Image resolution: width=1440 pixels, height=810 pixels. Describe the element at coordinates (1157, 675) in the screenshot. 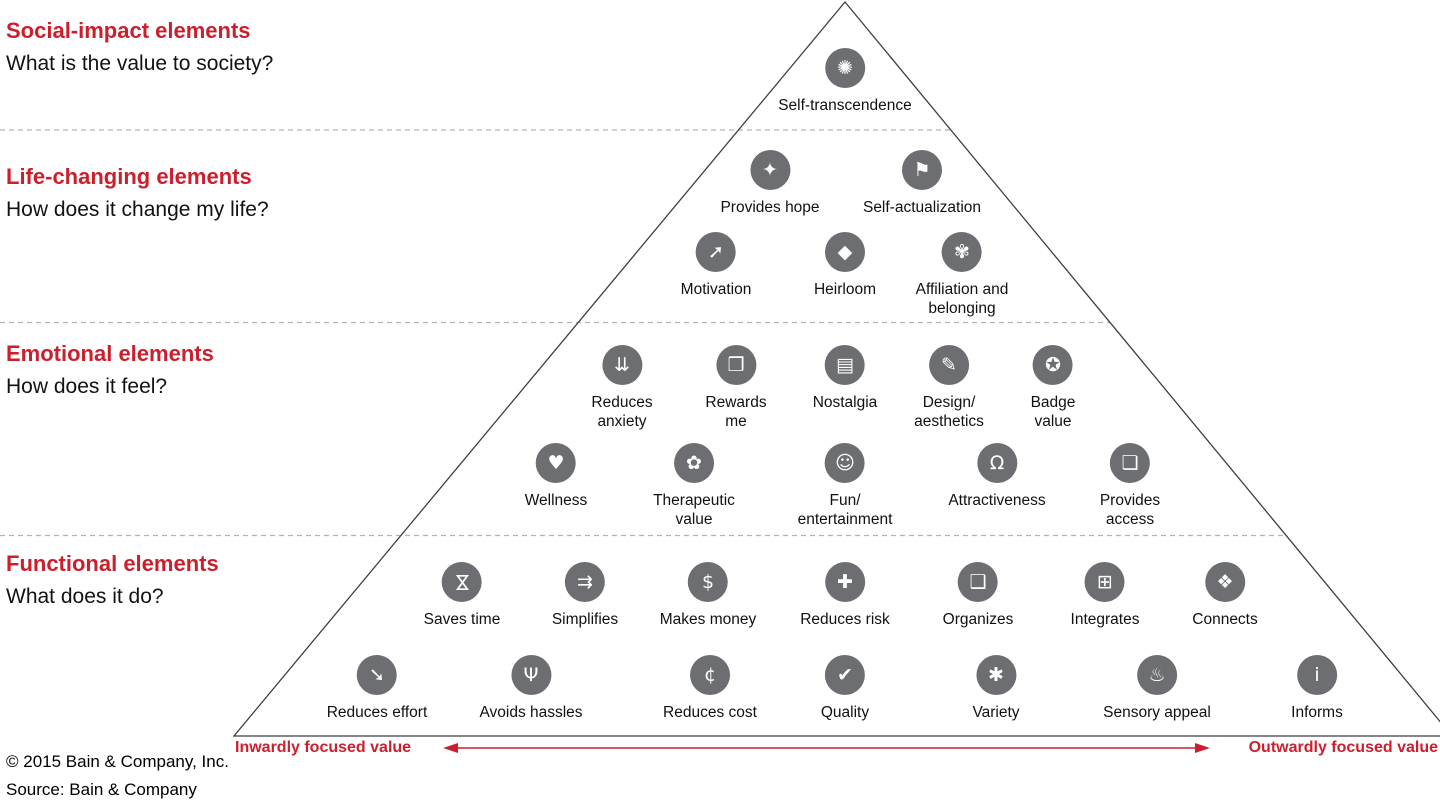

I see `scent-icon: ♨` at that location.